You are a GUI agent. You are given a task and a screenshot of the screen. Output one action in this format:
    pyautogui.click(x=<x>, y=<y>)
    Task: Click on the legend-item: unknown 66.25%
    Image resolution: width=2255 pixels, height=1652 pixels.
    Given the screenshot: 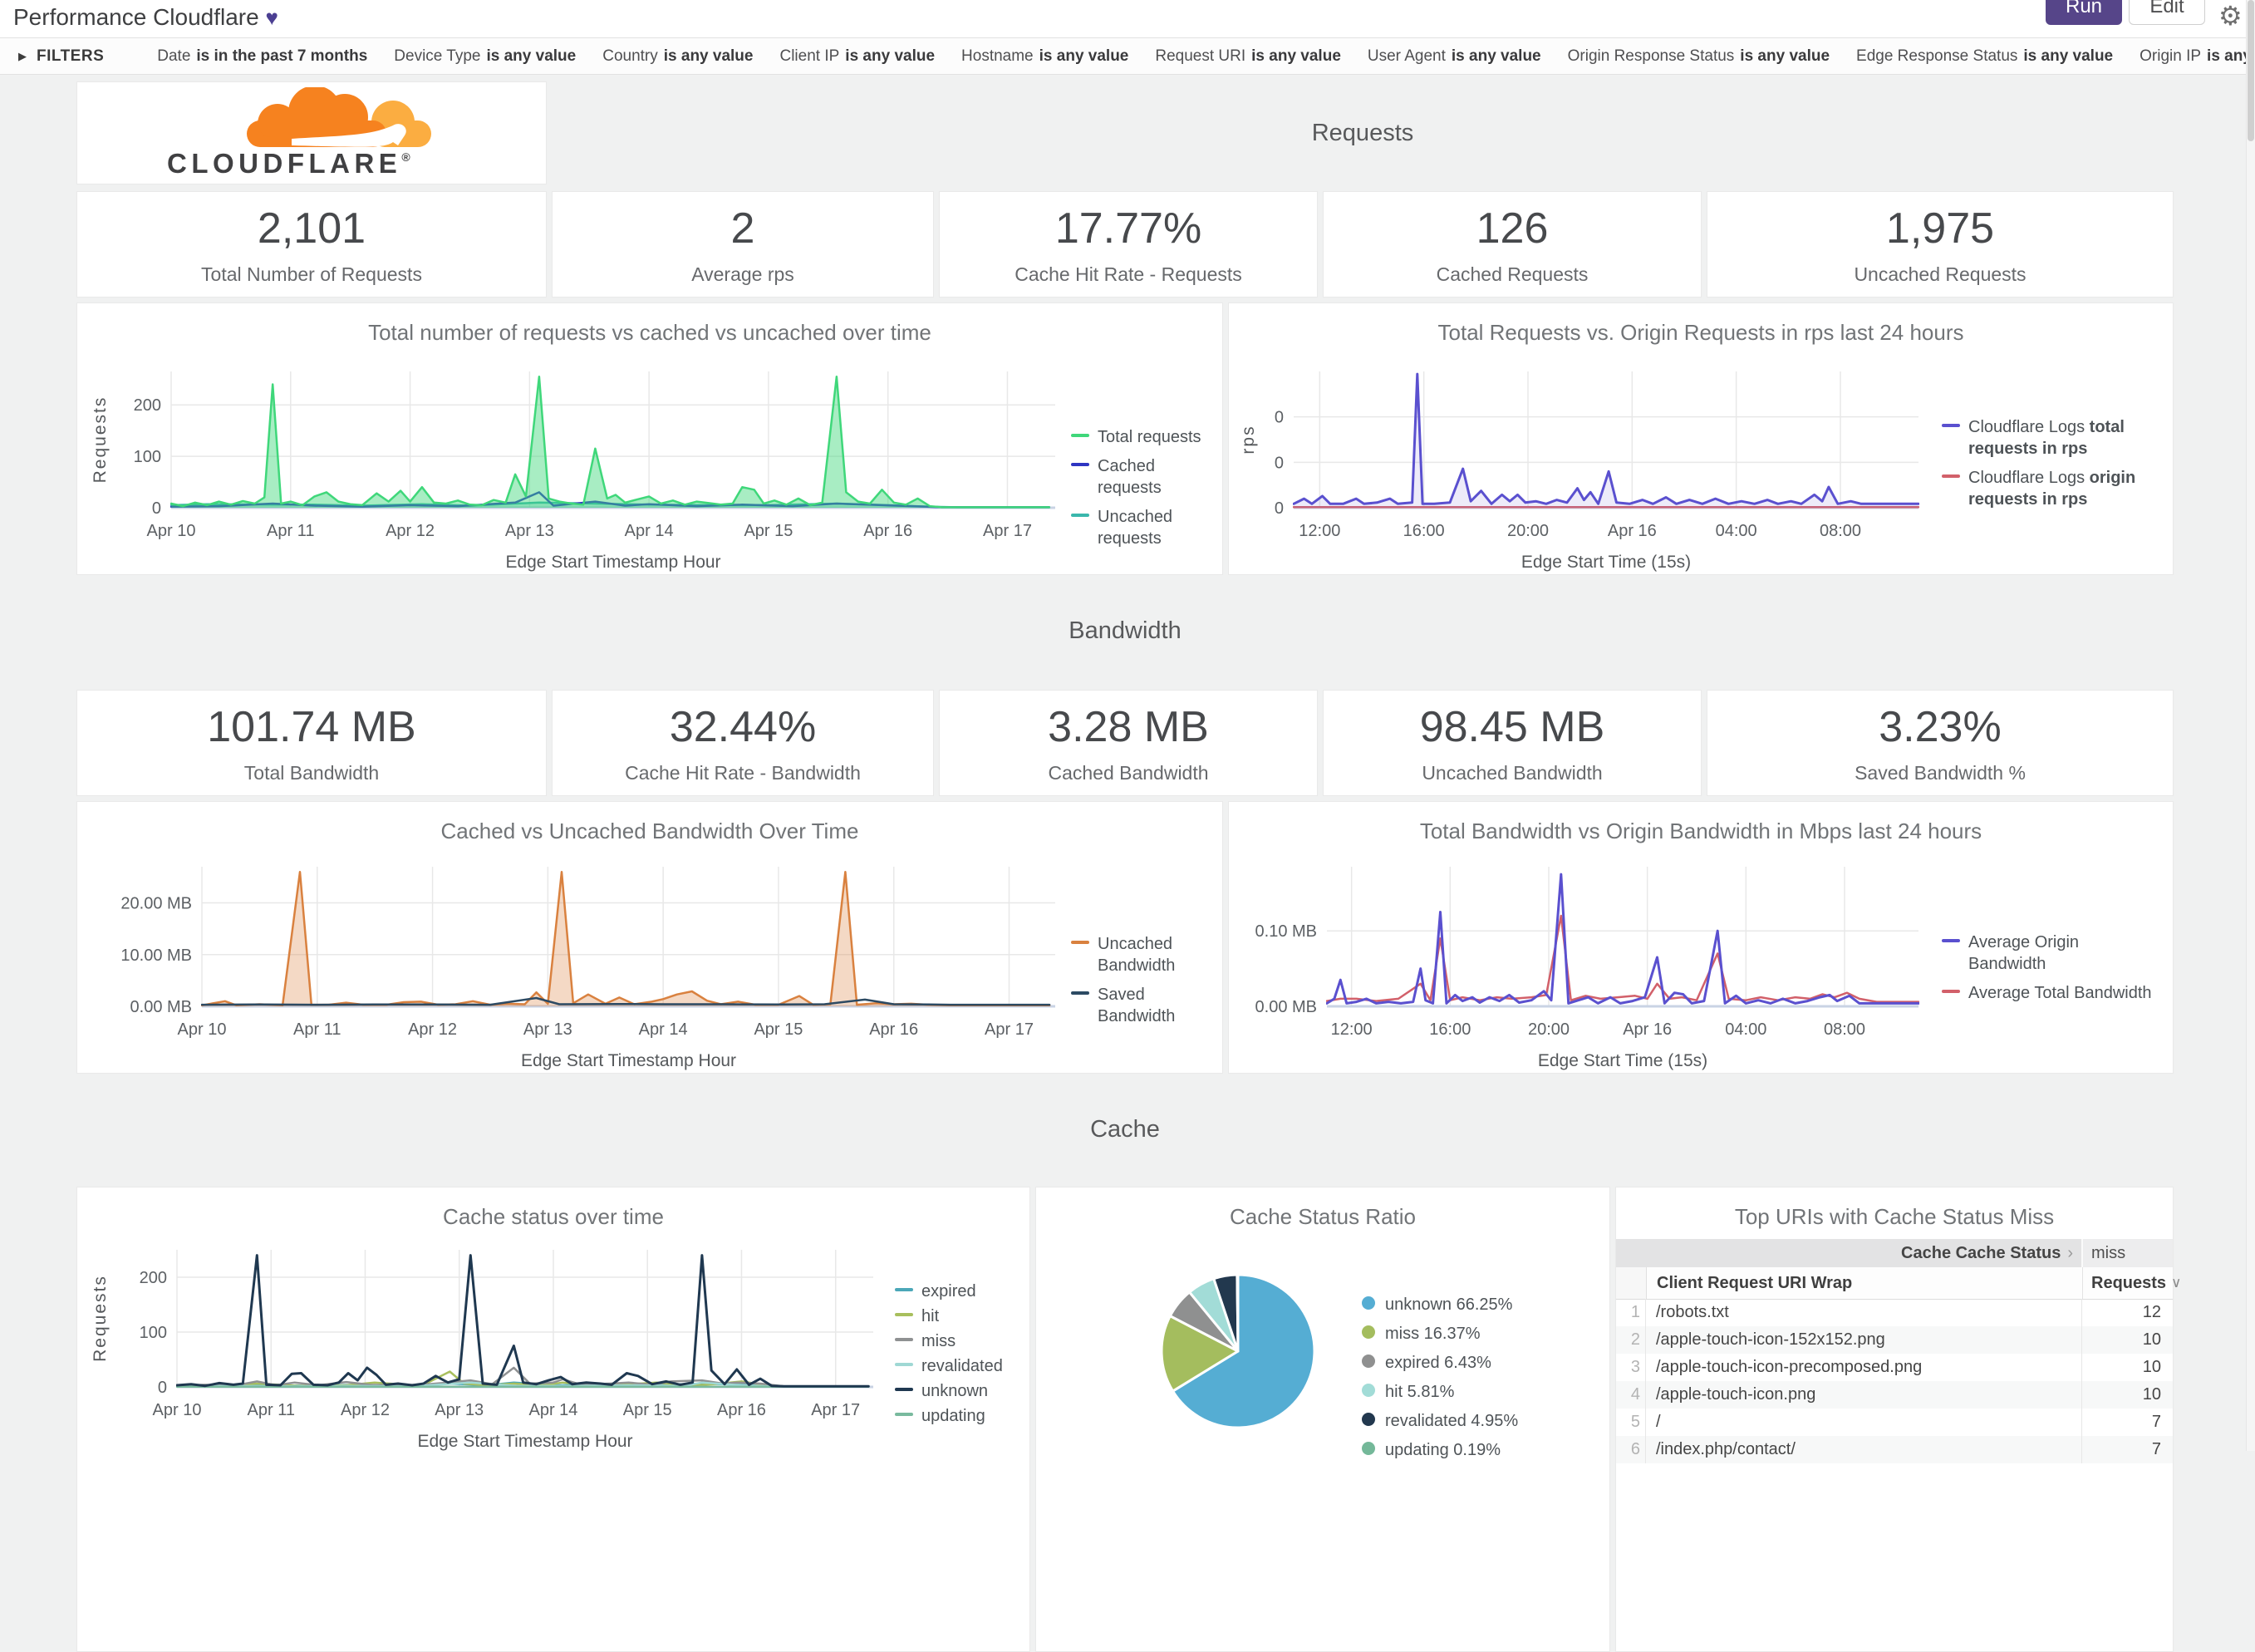 What is the action you would take?
    pyautogui.click(x=1440, y=1304)
    